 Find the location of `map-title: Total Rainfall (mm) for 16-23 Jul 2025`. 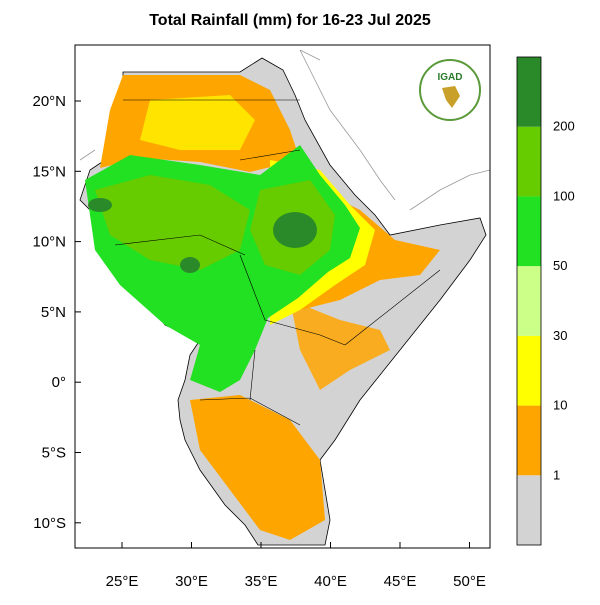

map-title: Total Rainfall (mm) for 16-23 Jul 2025 is located at coordinates (290, 20).